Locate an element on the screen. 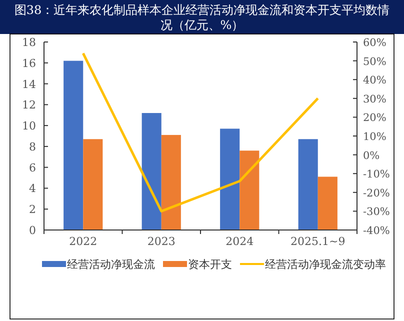 The image size is (404, 321). x-tick-label: 2023 is located at coordinates (161, 241).